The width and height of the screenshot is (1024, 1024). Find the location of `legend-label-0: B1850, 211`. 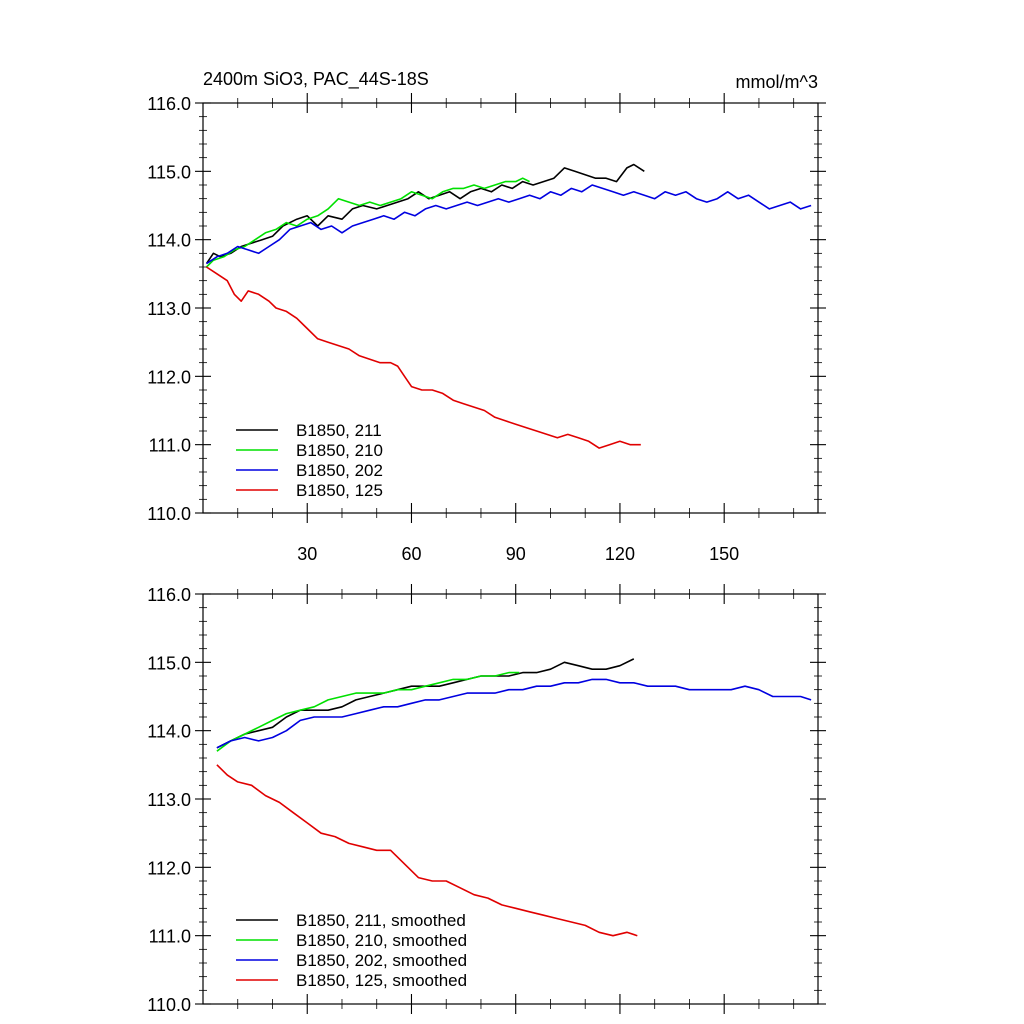

legend-label-0: B1850, 211 is located at coordinates (339, 430).